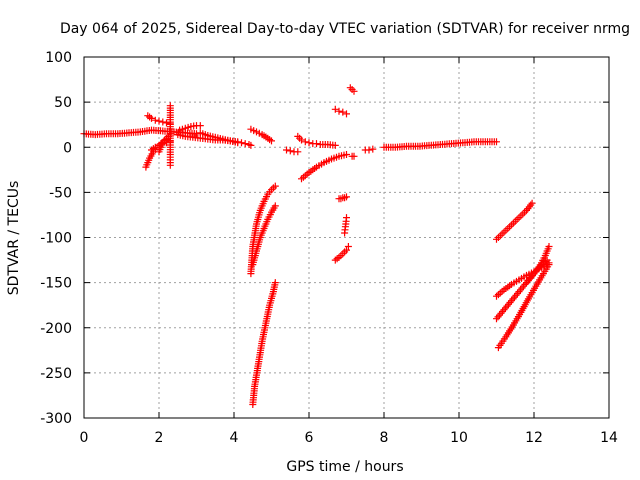 Image resolution: width=640 pixels, height=480 pixels. I want to click on y-tick-label: -300, so click(56, 419).